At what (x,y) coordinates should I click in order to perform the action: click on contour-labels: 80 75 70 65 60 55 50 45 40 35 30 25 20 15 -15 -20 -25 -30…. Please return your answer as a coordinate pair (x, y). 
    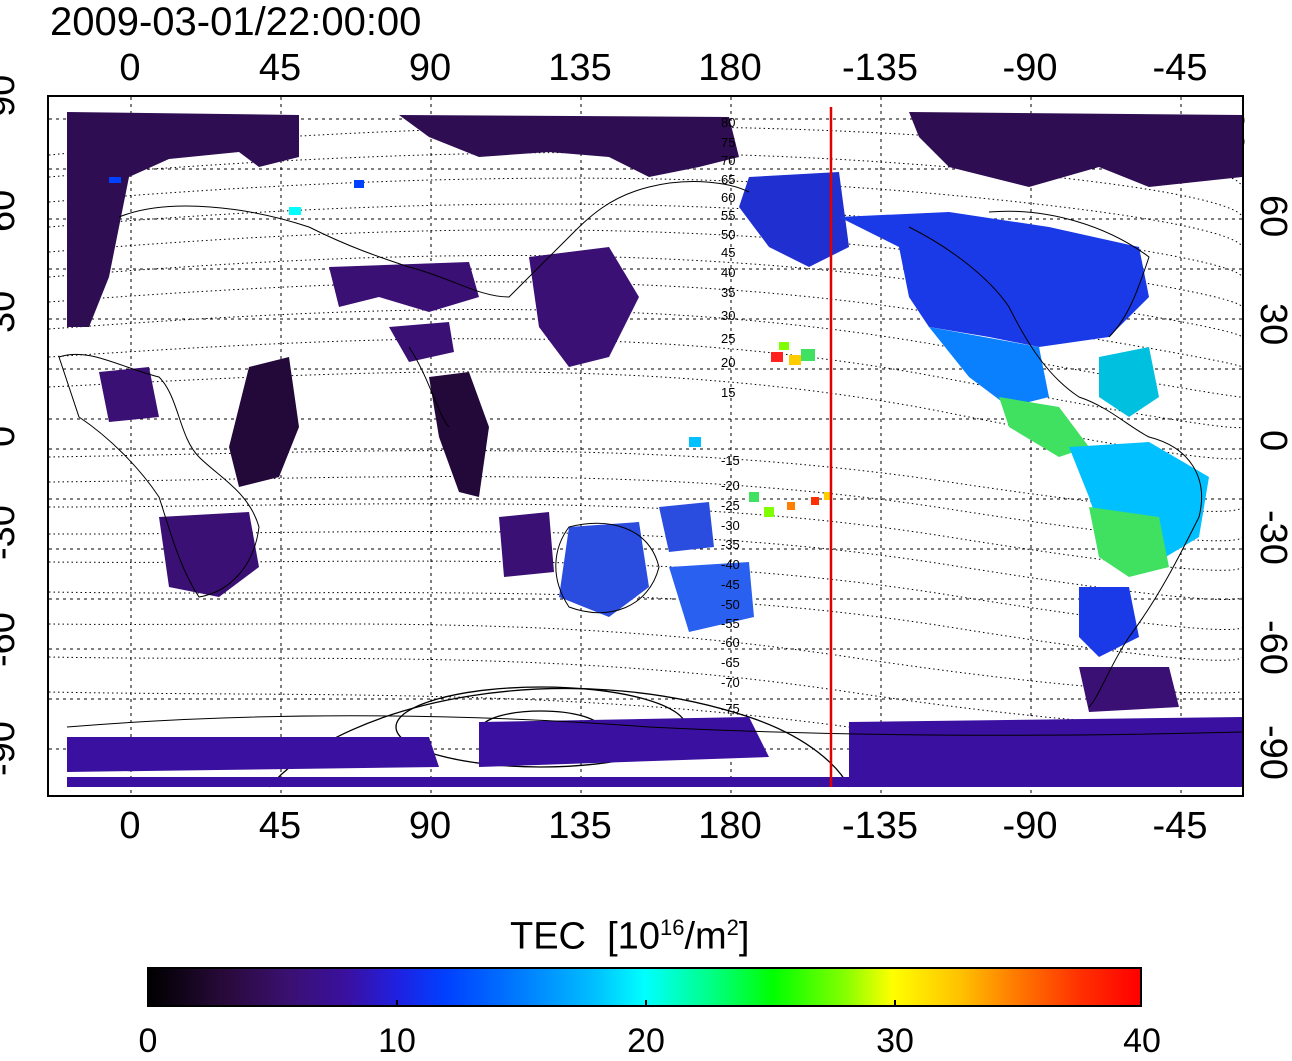
    Looking at the image, I should click on (730, 415).